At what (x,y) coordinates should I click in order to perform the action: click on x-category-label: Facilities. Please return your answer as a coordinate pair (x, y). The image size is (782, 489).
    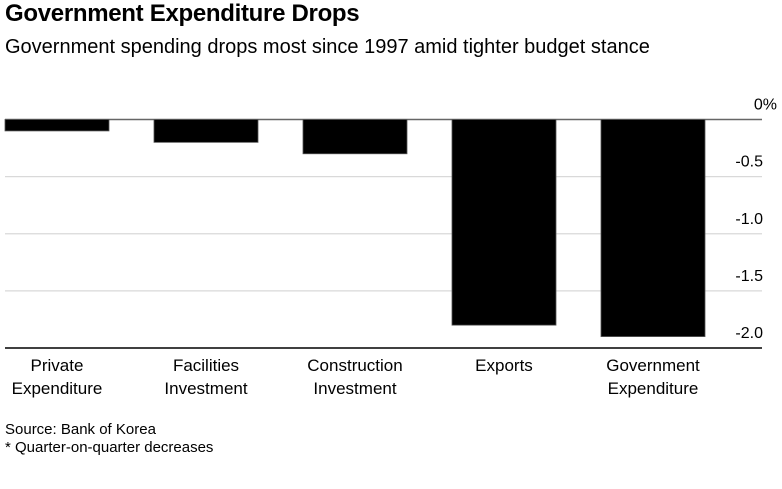
    Looking at the image, I should click on (206, 365).